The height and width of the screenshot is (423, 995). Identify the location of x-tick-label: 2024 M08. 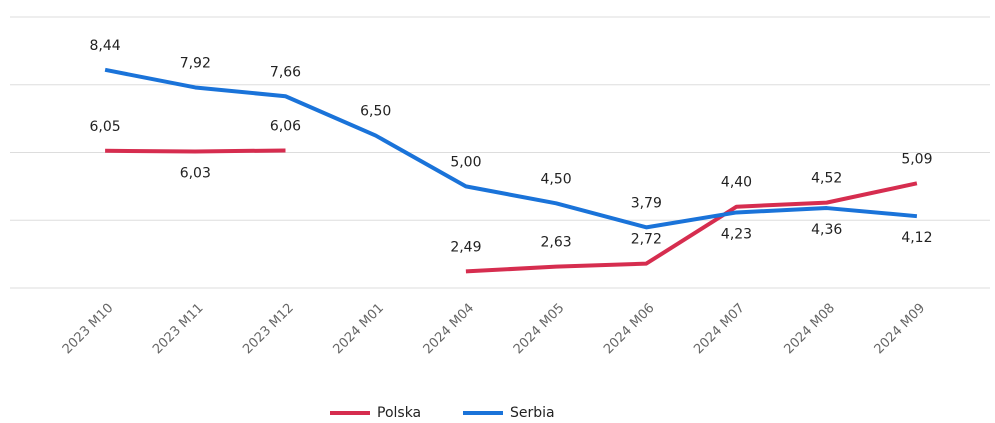
(809, 329).